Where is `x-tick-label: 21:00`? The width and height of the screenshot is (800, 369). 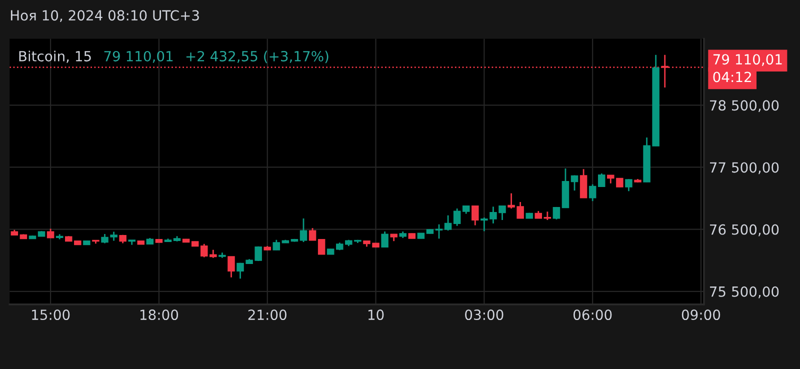
x-tick-label: 21:00 is located at coordinates (267, 315).